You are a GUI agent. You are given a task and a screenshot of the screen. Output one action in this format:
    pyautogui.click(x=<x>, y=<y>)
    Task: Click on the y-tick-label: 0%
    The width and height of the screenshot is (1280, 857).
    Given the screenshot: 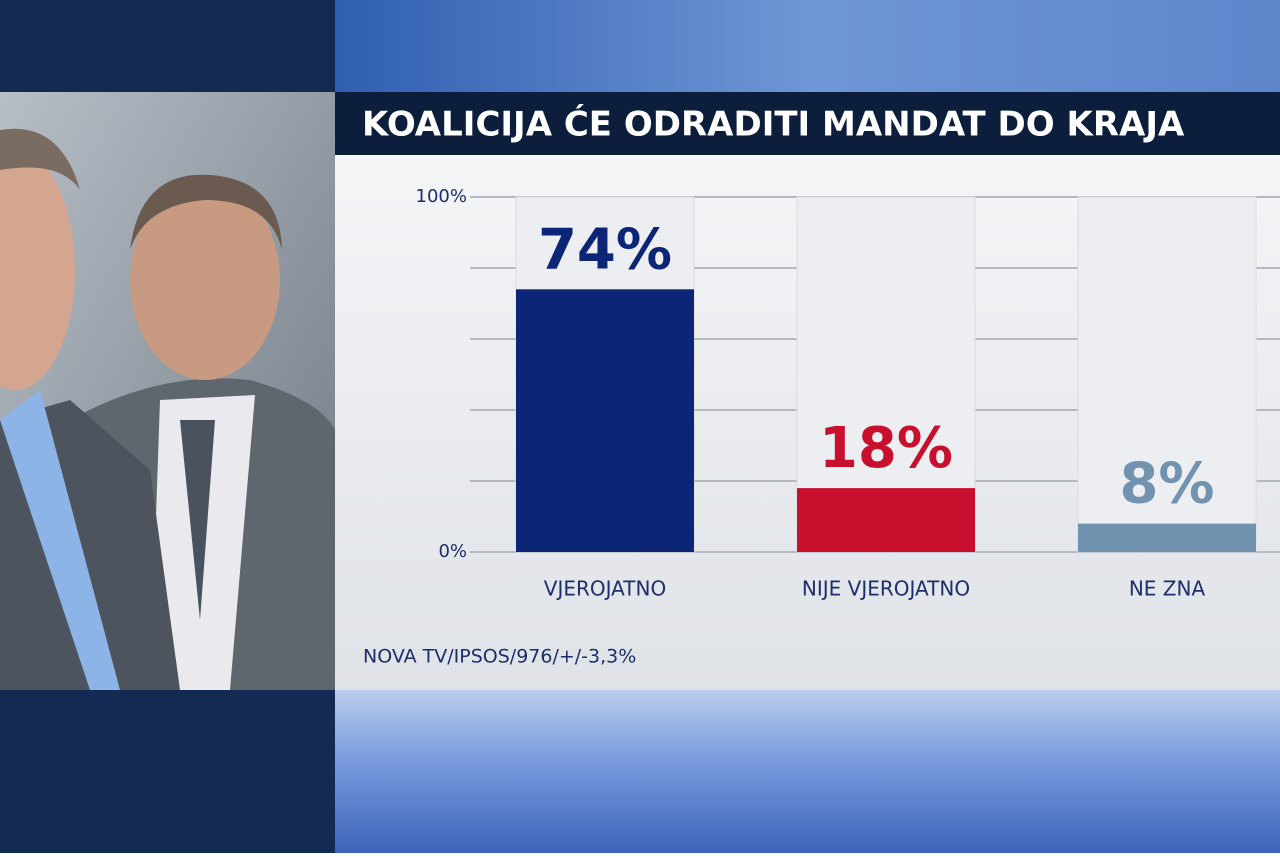 What is the action you would take?
    pyautogui.click(x=452, y=551)
    